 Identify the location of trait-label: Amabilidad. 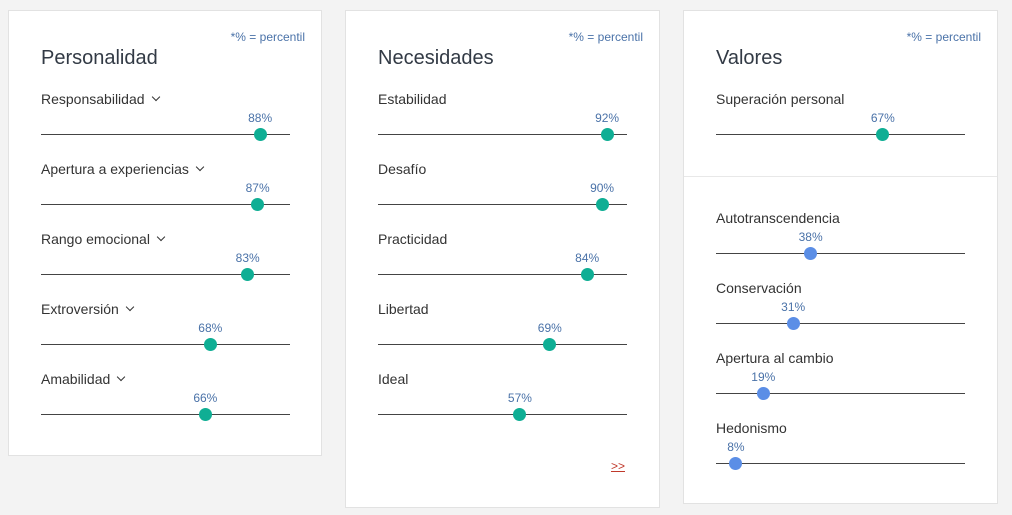
(76, 379).